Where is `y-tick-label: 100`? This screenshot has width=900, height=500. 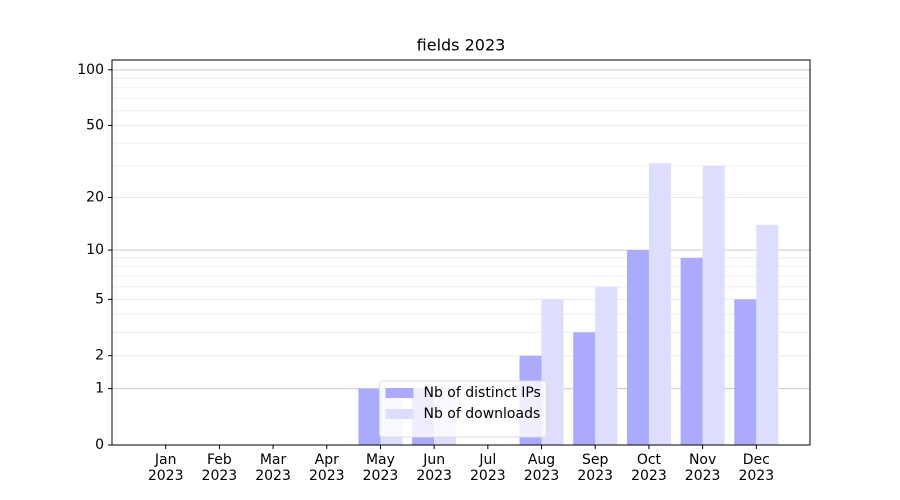
y-tick-label: 100 is located at coordinates (90, 70).